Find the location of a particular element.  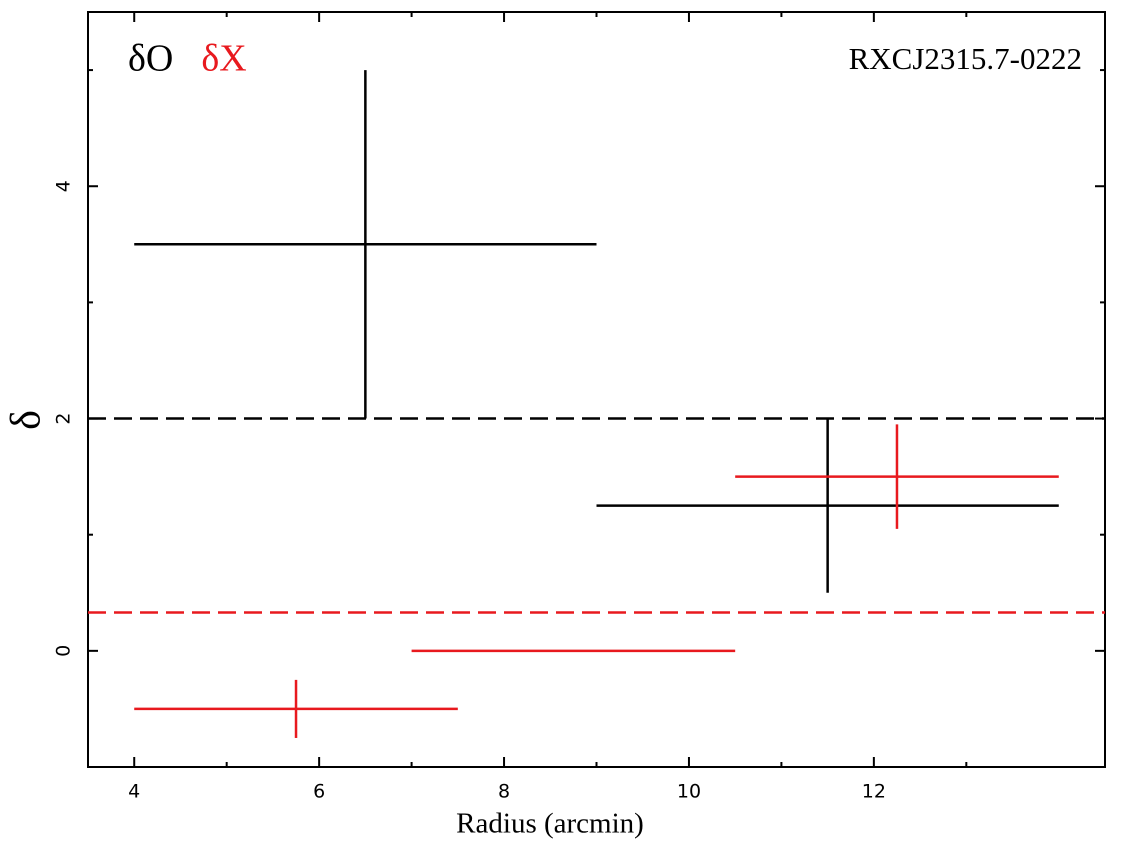

legend-entry: δO is located at coordinates (150, 59).